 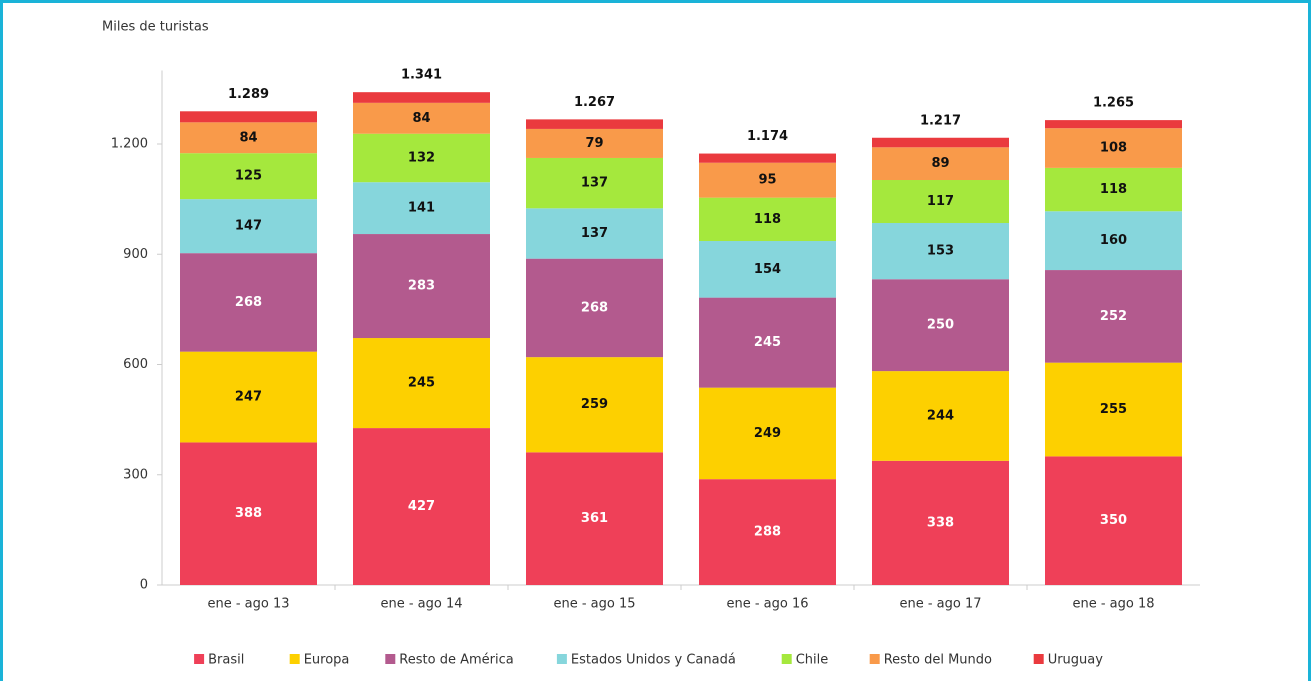 I want to click on data-label: 132, so click(x=421, y=157).